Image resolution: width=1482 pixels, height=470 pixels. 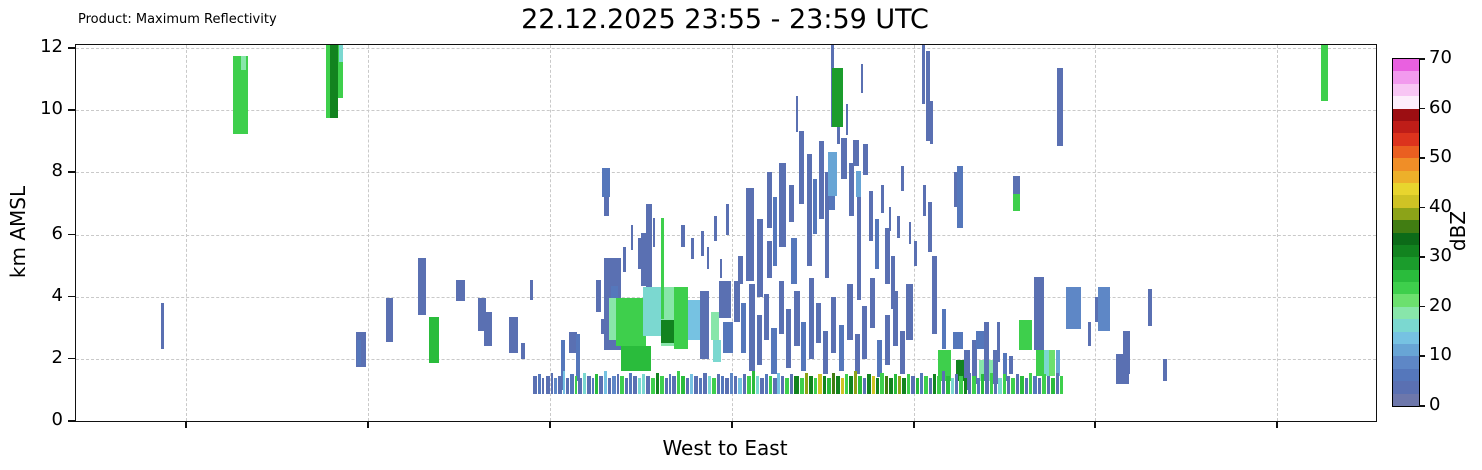 I want to click on colorbar, so click(x=1406, y=232).